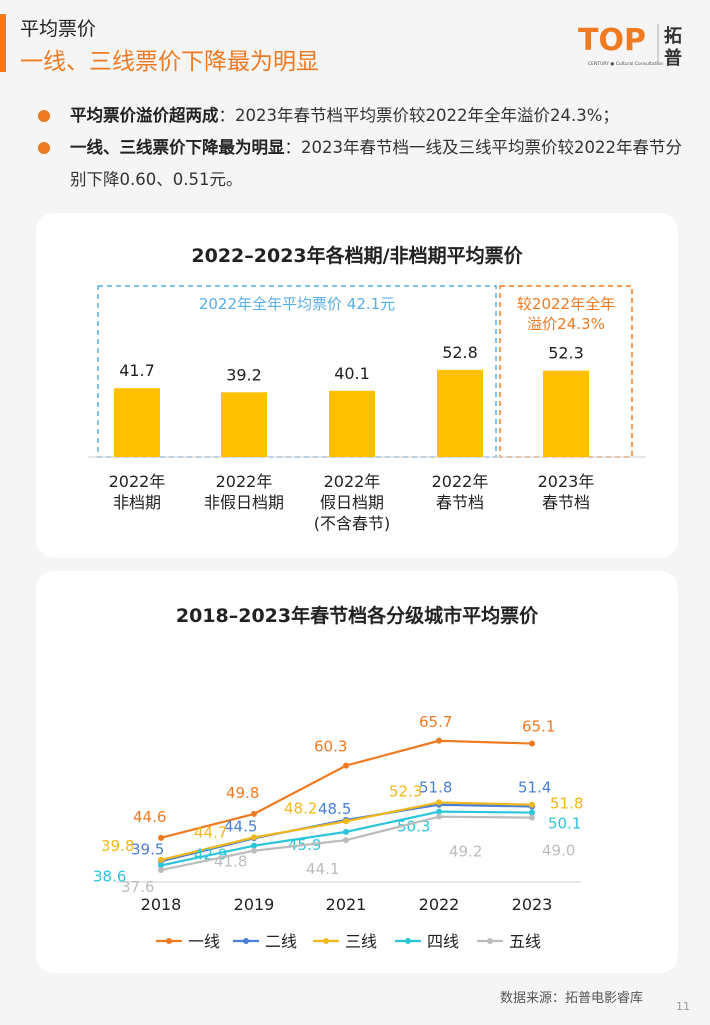 The image size is (710, 1025). What do you see at coordinates (683, 1006) in the screenshot?
I see `page-number: 11` at bounding box center [683, 1006].